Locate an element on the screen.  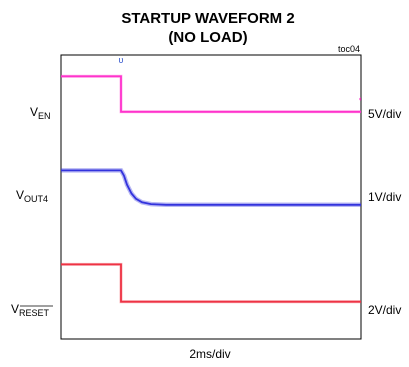
x-axis-label: 2ms/div is located at coordinates (209, 354).